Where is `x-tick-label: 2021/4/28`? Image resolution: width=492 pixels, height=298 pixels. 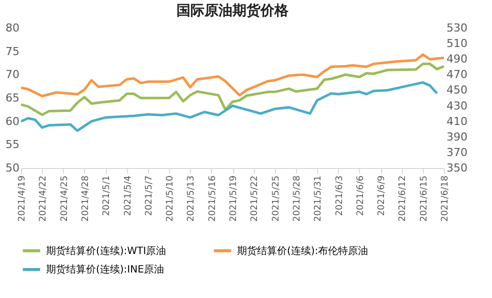 x-tick-label: 2021/4/28 is located at coordinates (85, 198).